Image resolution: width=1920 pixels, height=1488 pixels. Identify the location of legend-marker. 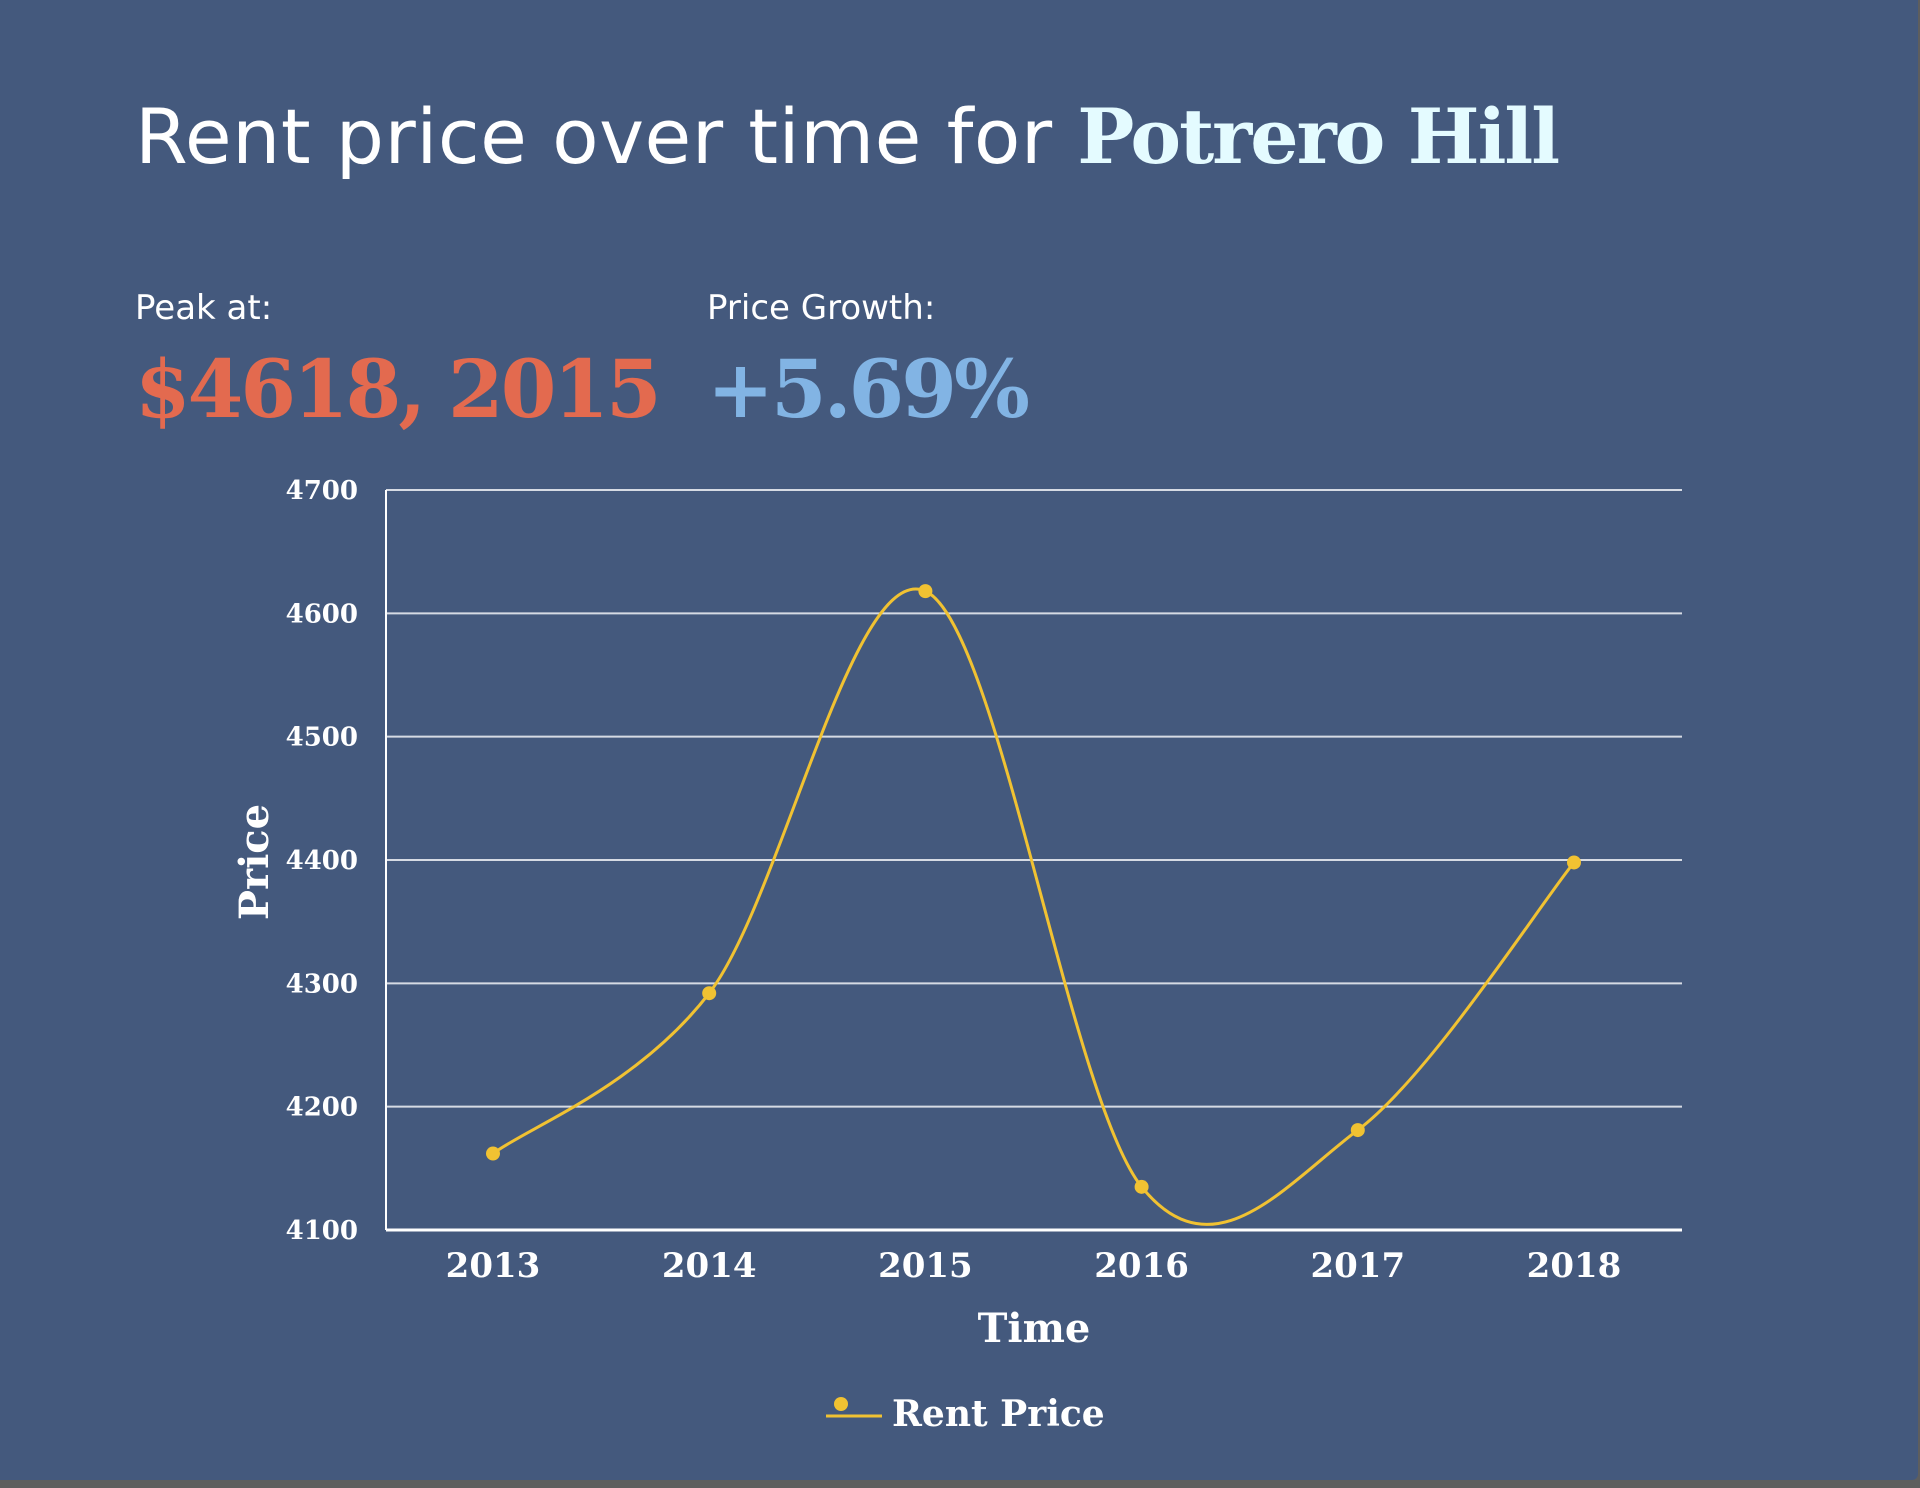
(841, 1404).